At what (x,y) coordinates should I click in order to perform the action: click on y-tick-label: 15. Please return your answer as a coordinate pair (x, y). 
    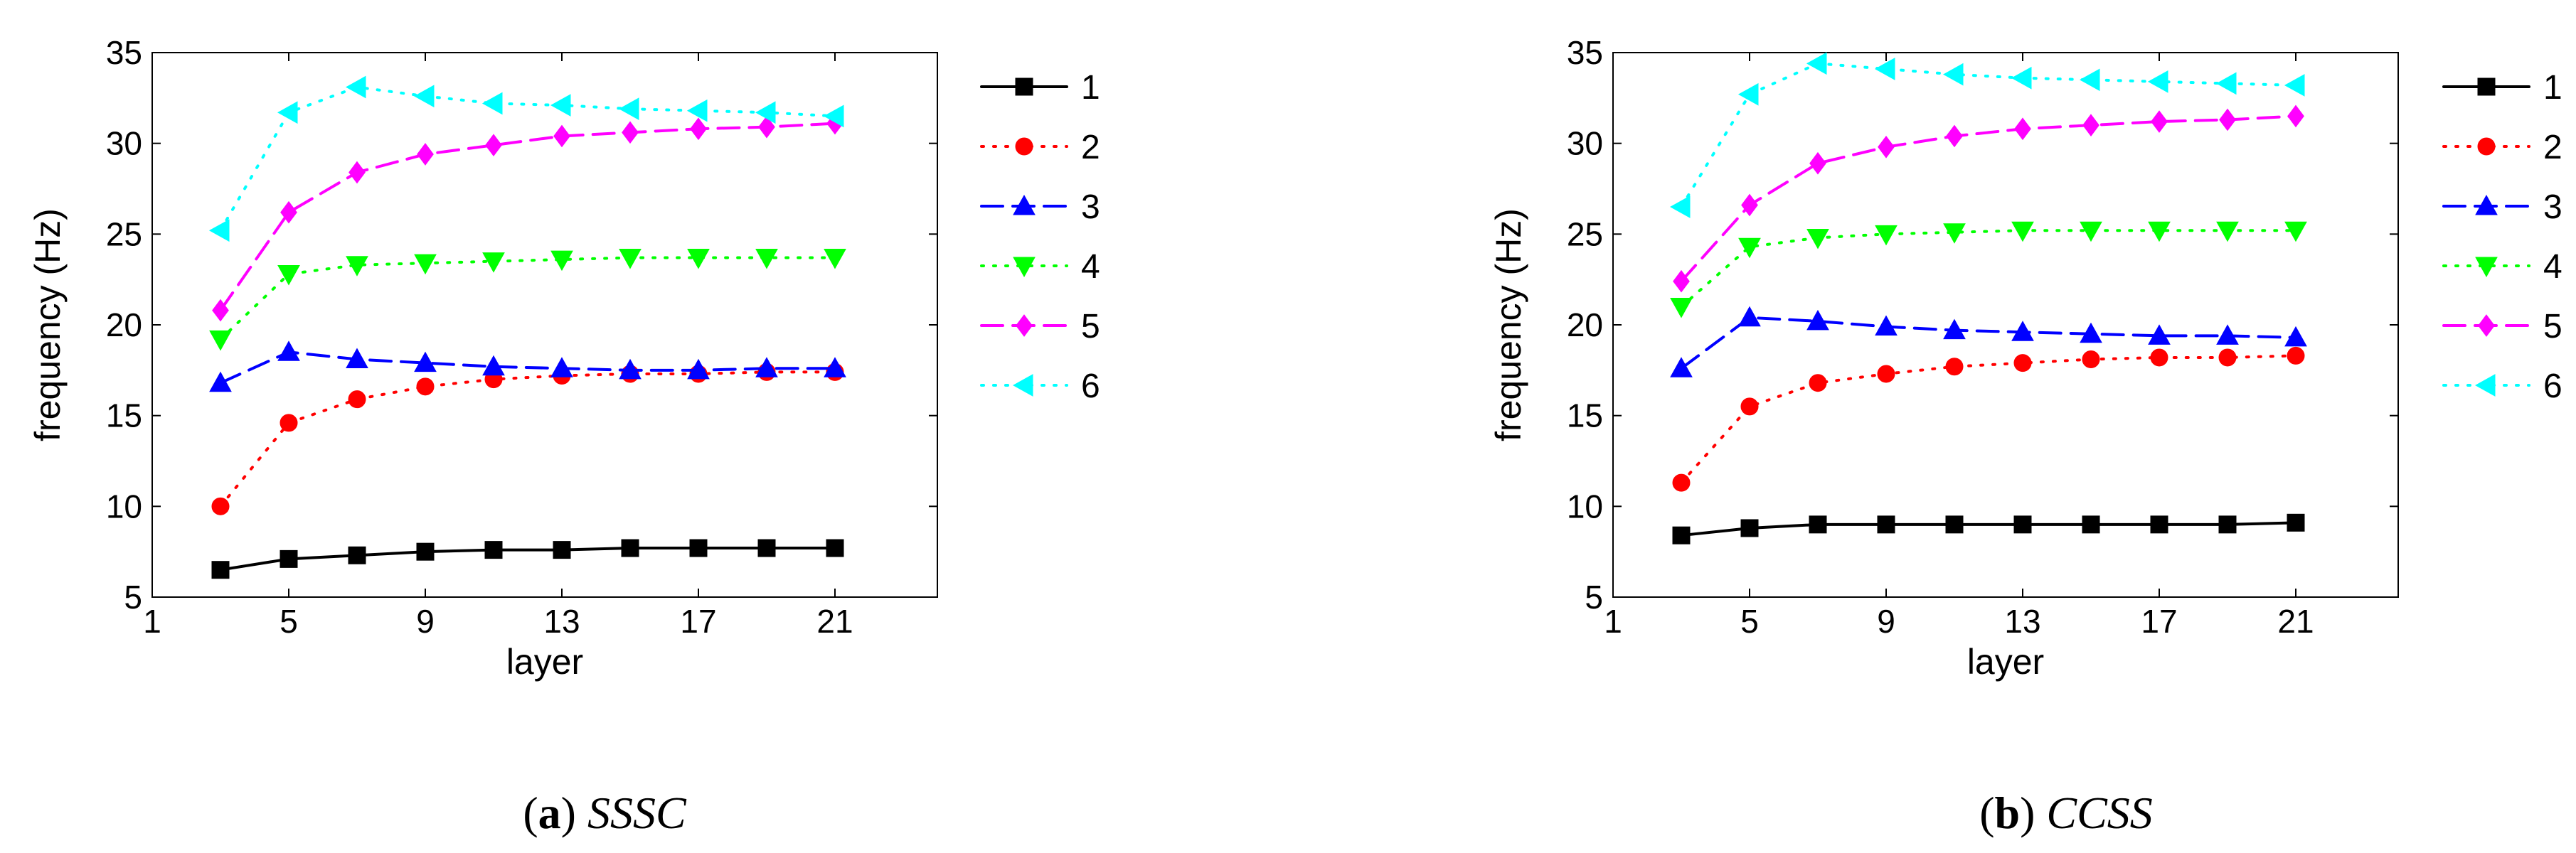
    Looking at the image, I should click on (124, 415).